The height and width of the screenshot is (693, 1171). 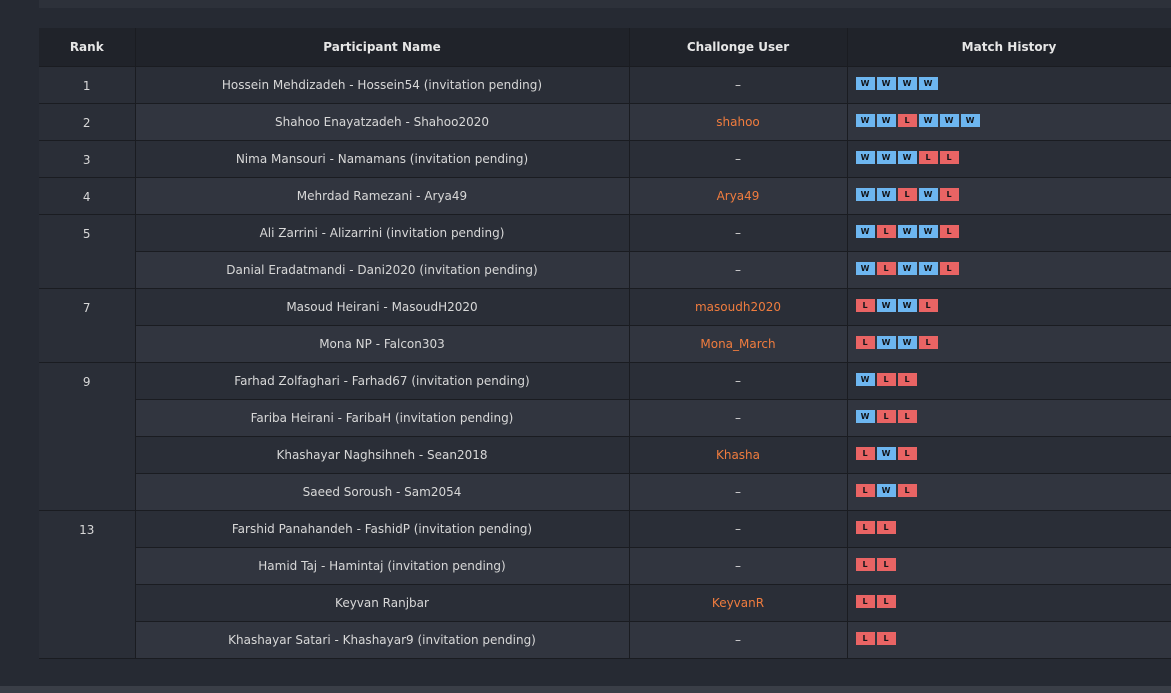 I want to click on rank-cell: 4, so click(x=87, y=196).